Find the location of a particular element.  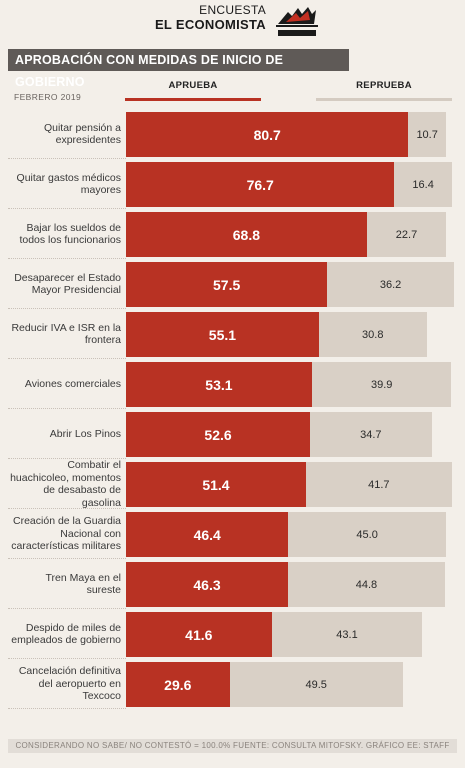

approve-value-label: 41.6 is located at coordinates (199, 634).